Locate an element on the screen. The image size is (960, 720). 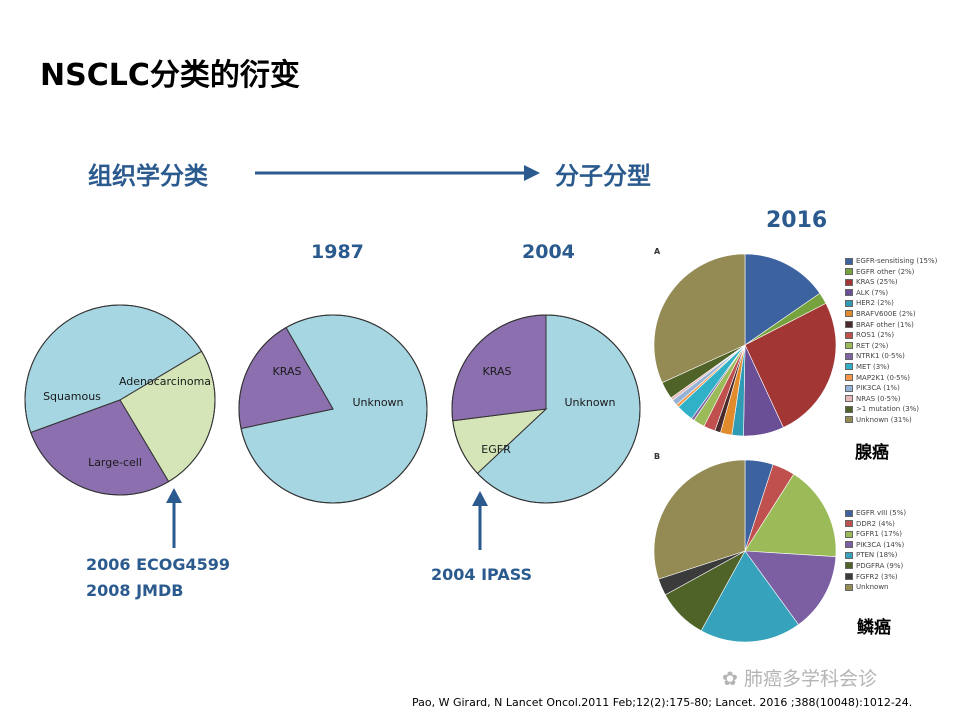
legend-a-text: HER2 (2%) is located at coordinates (875, 303).